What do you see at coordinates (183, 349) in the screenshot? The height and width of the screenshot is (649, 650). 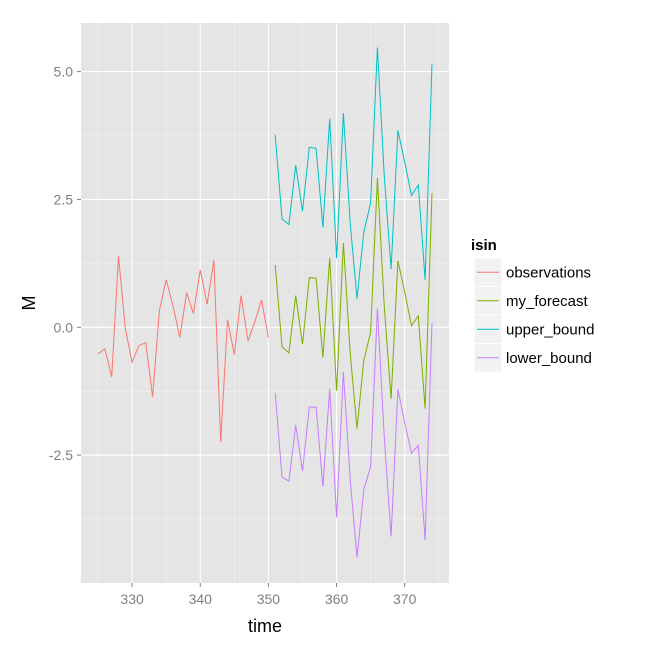 I see `series-line-observations` at bounding box center [183, 349].